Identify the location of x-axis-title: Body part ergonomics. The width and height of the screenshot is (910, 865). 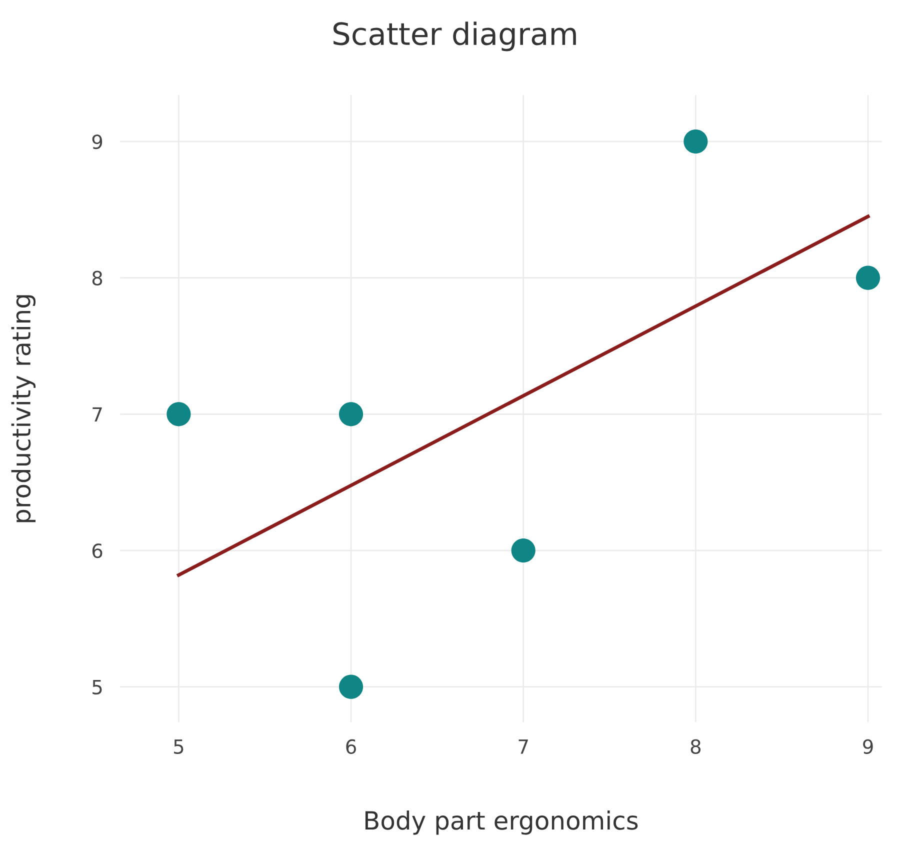
(501, 822).